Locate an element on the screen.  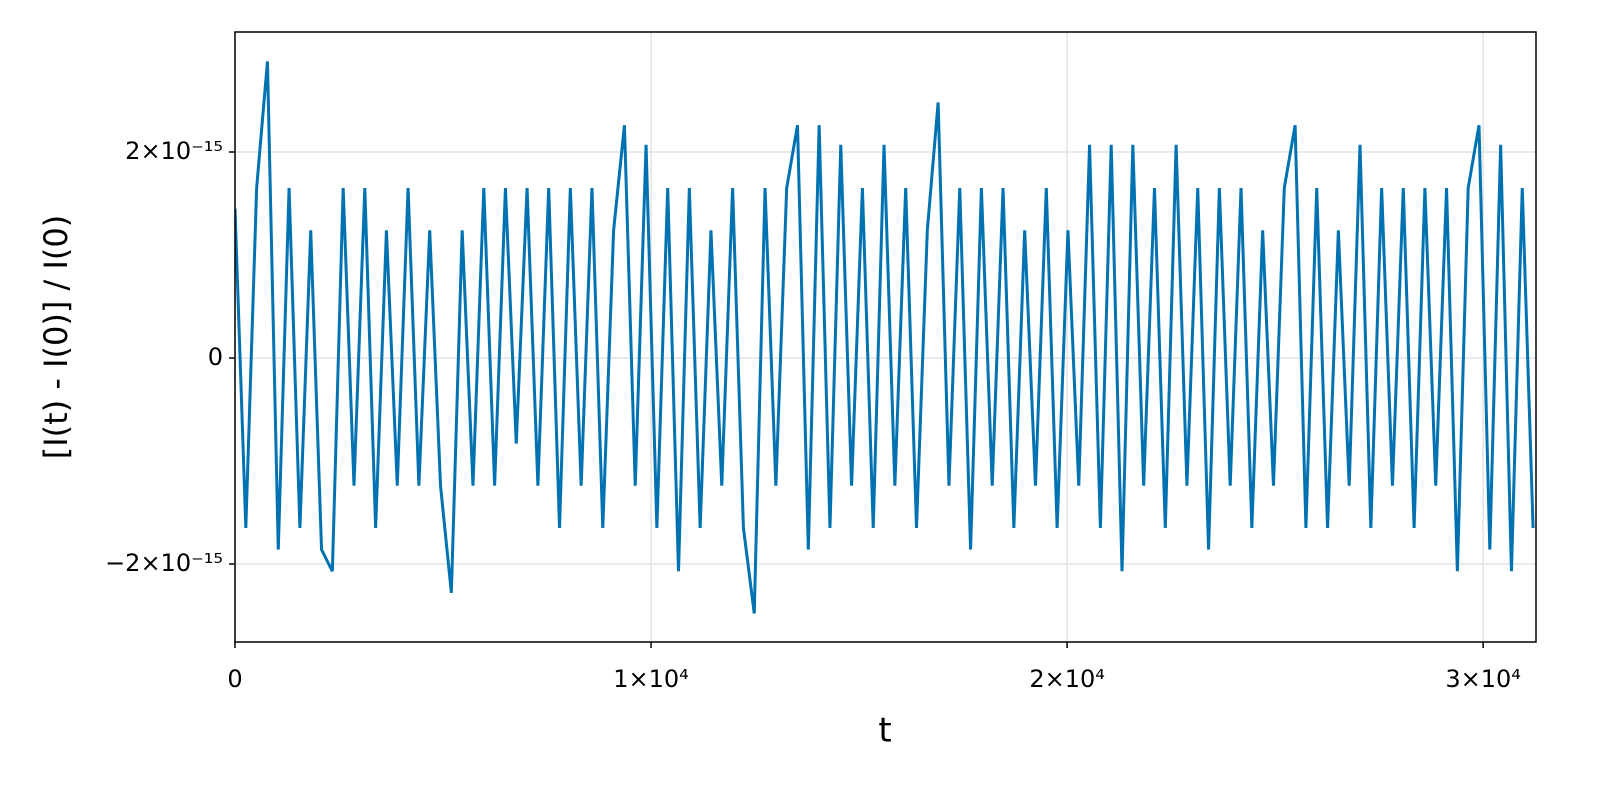
y-tick-label: 0 is located at coordinates (215, 357).